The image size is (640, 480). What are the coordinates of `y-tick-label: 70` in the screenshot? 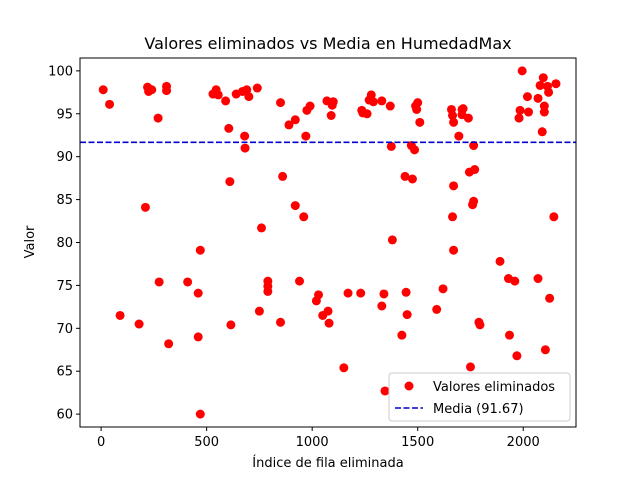 It's located at (64, 329).